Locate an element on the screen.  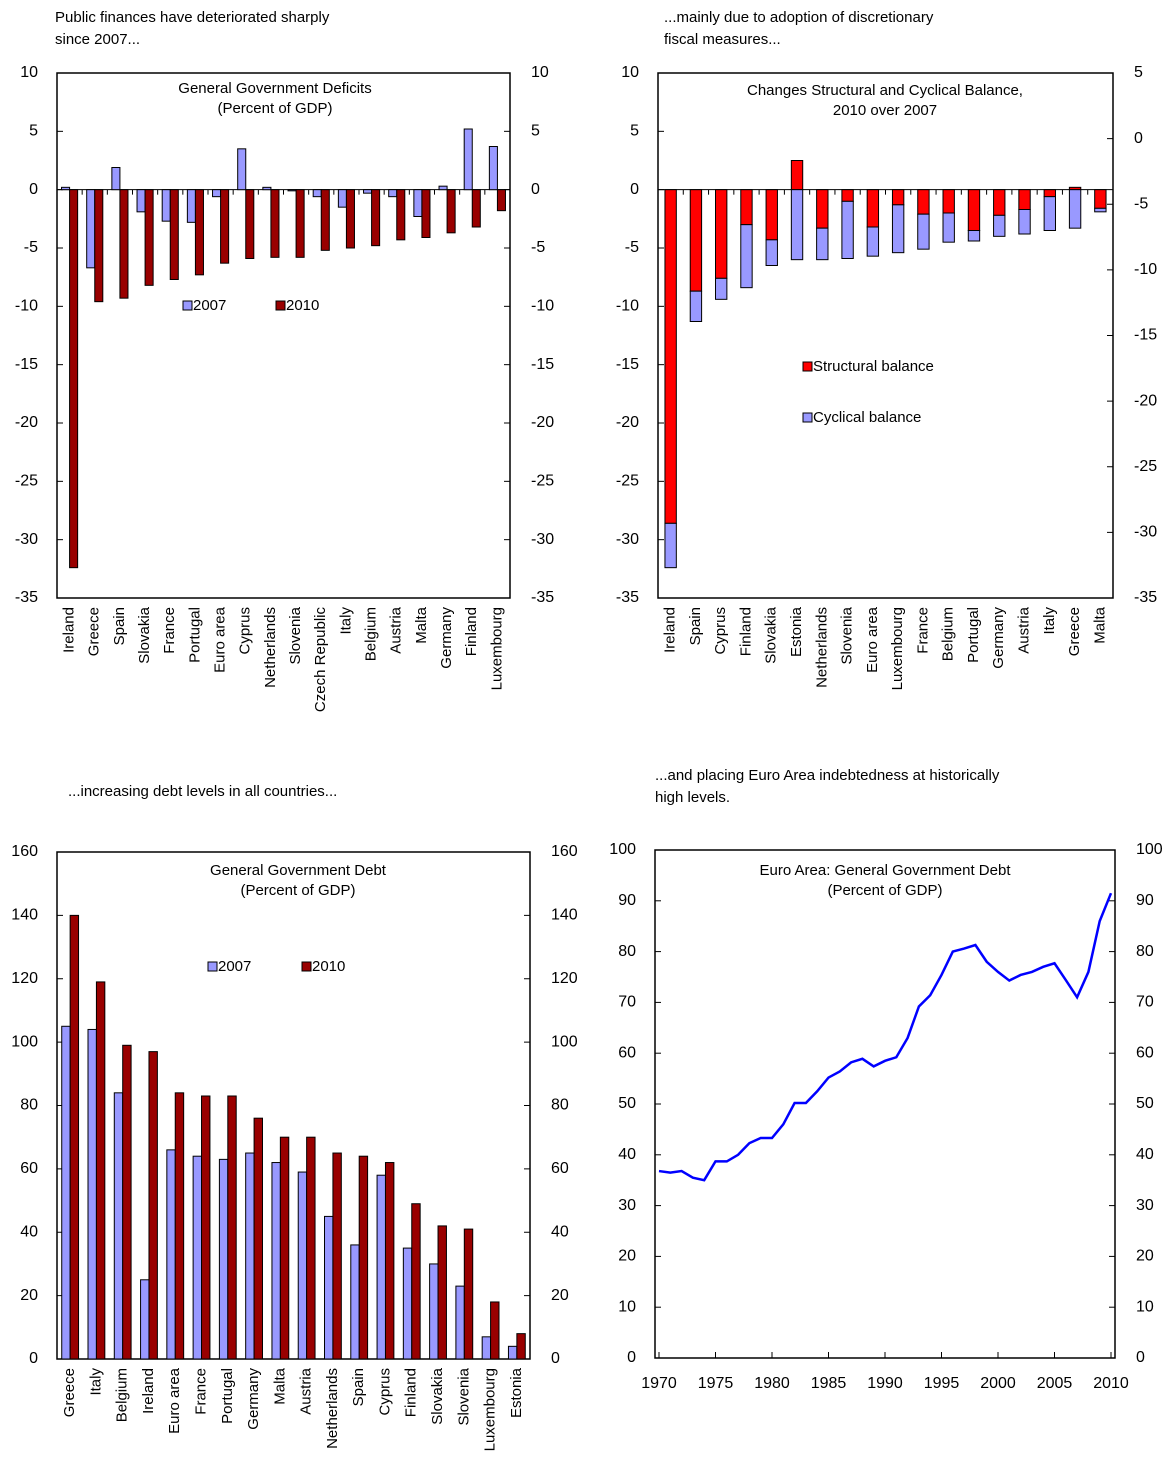
x-tick-label: Malta is located at coordinates (1099, 624).